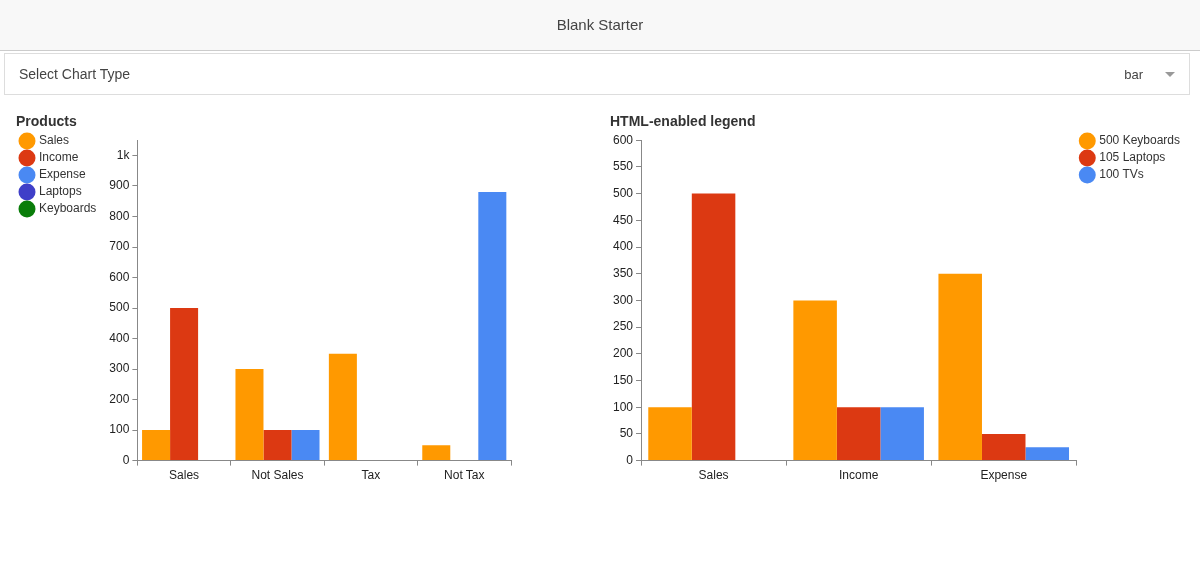 This screenshot has height=580, width=1200. Describe the element at coordinates (119, 185) in the screenshot. I see `y-tick-label: 900` at that location.